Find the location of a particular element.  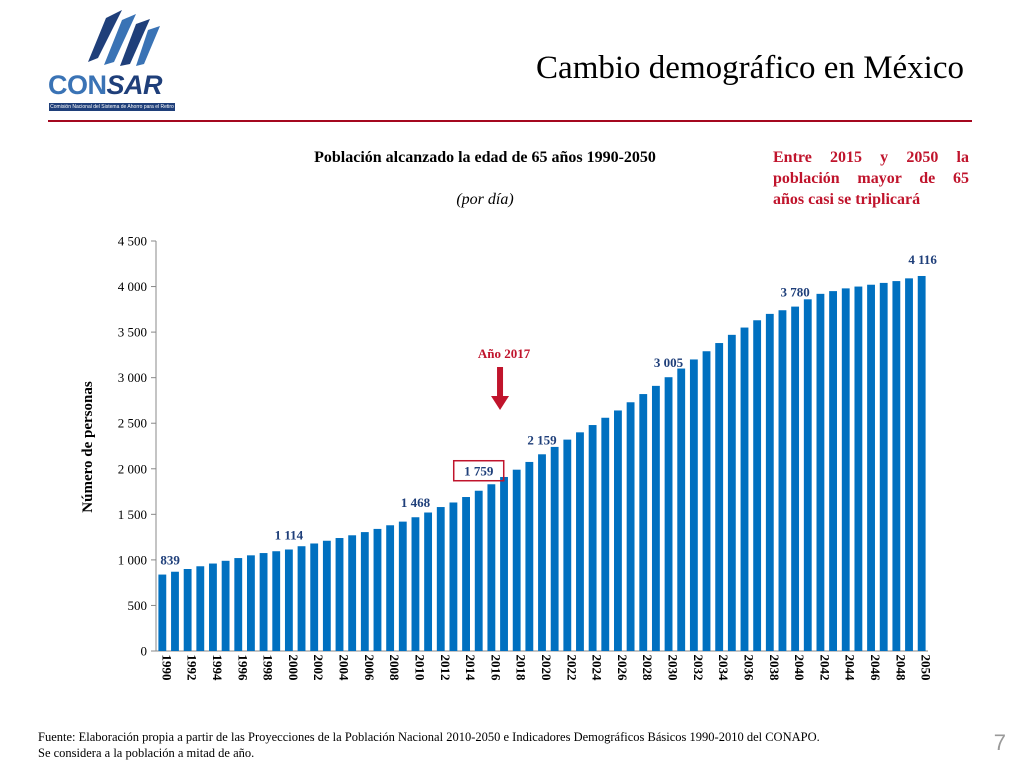

chart-annotation: Año 2017 is located at coordinates (504, 378).